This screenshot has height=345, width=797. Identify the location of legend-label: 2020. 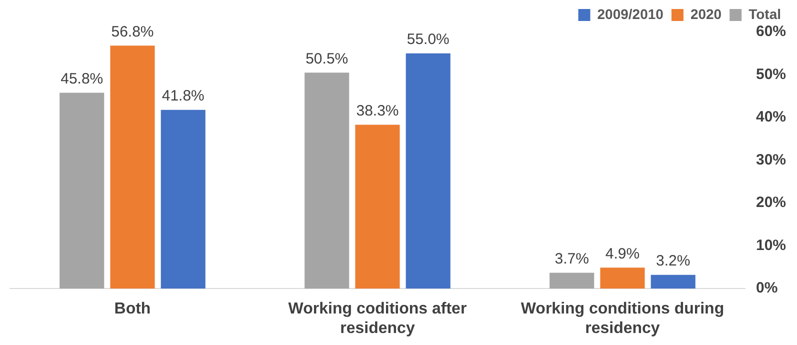
(706, 14).